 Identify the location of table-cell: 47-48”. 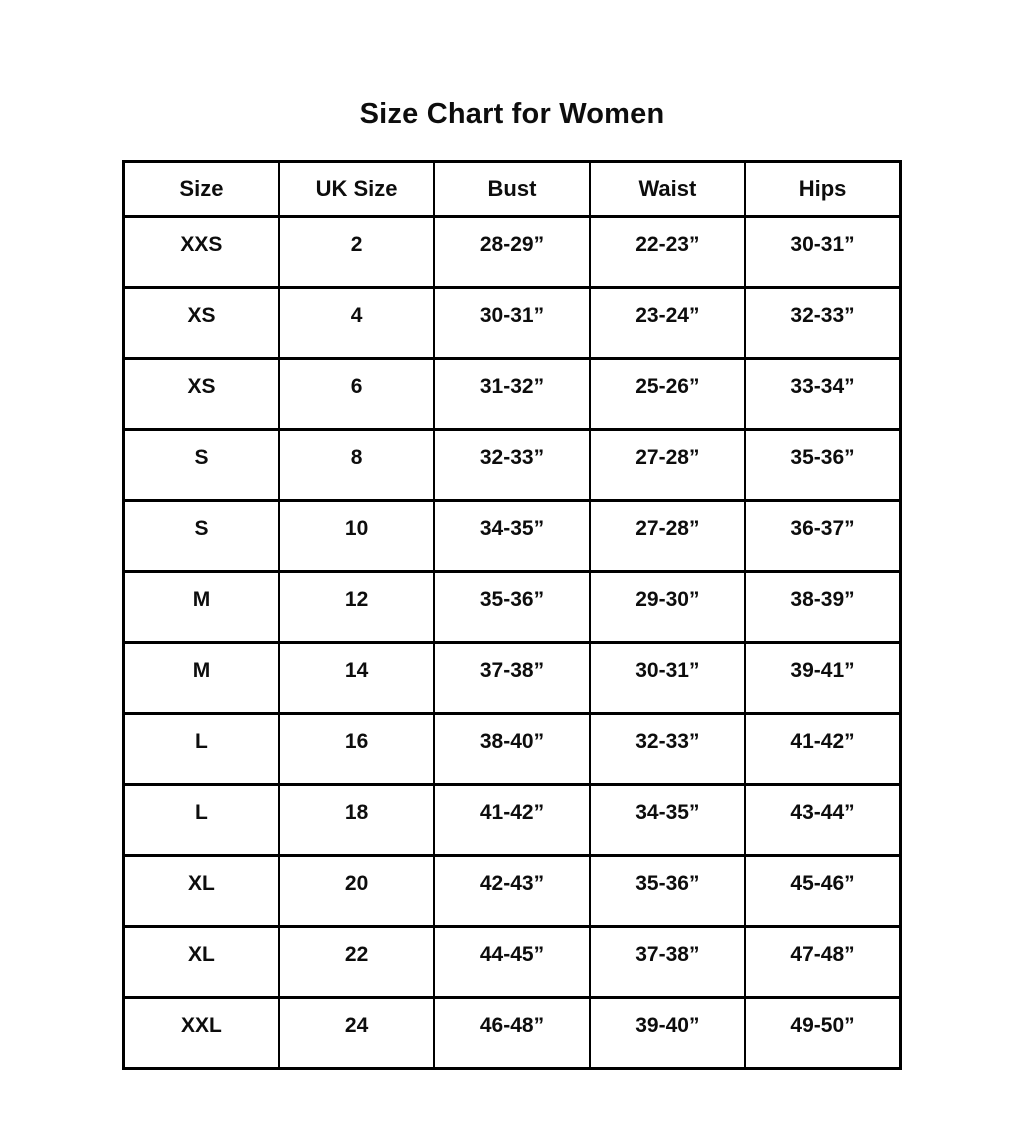
(823, 962).